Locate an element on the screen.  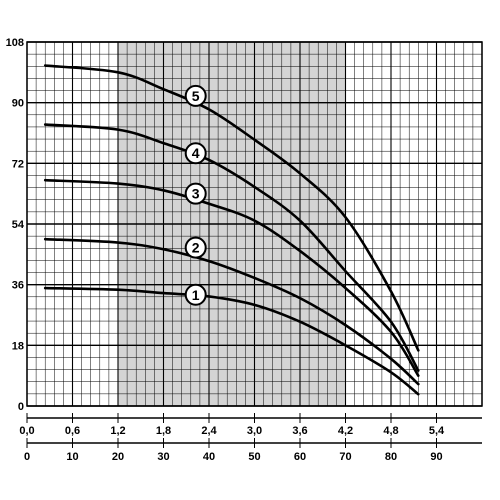
x-bottom-tick-label: 30 is located at coordinates (163, 457).